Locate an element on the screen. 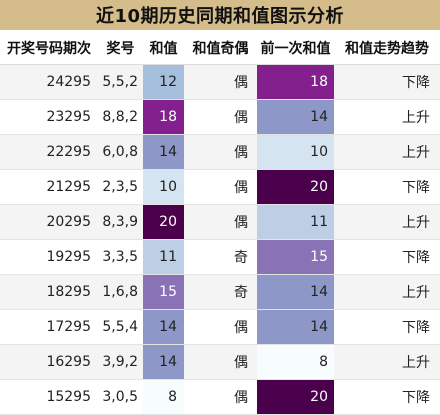  issue-cell: 20295 is located at coordinates (49, 222).